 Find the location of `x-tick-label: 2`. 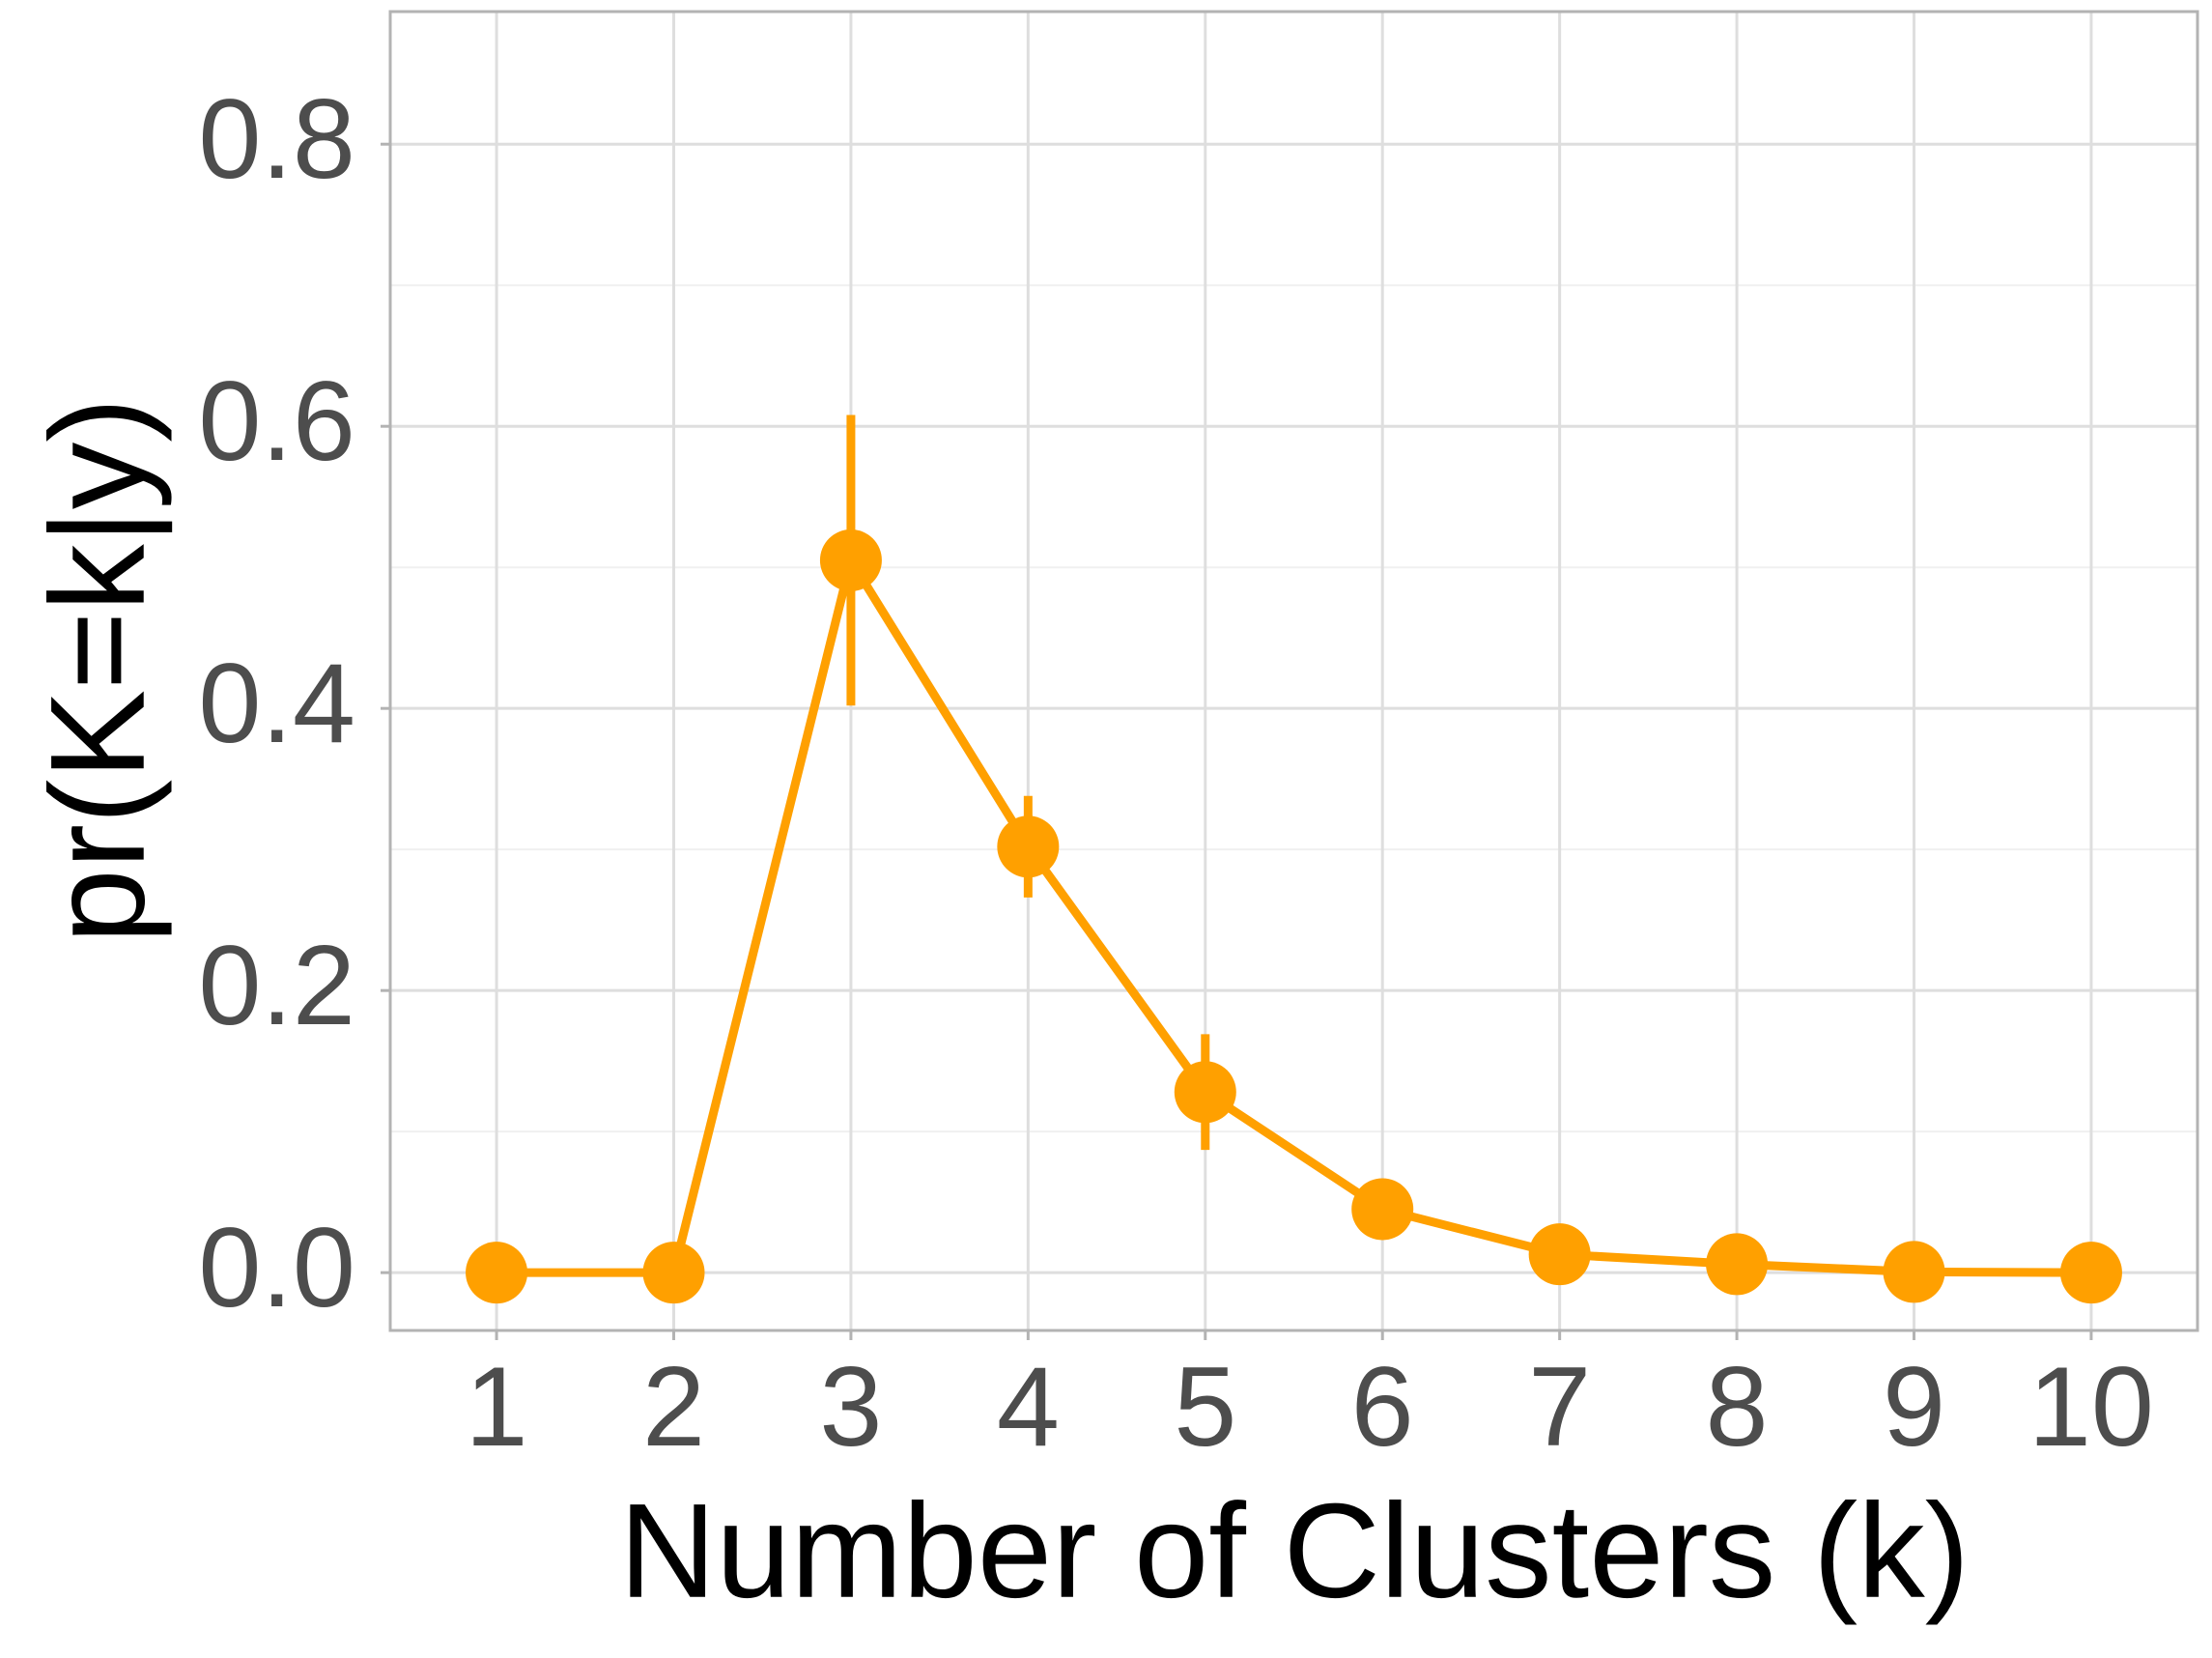

x-tick-label: 2 is located at coordinates (673, 1407).